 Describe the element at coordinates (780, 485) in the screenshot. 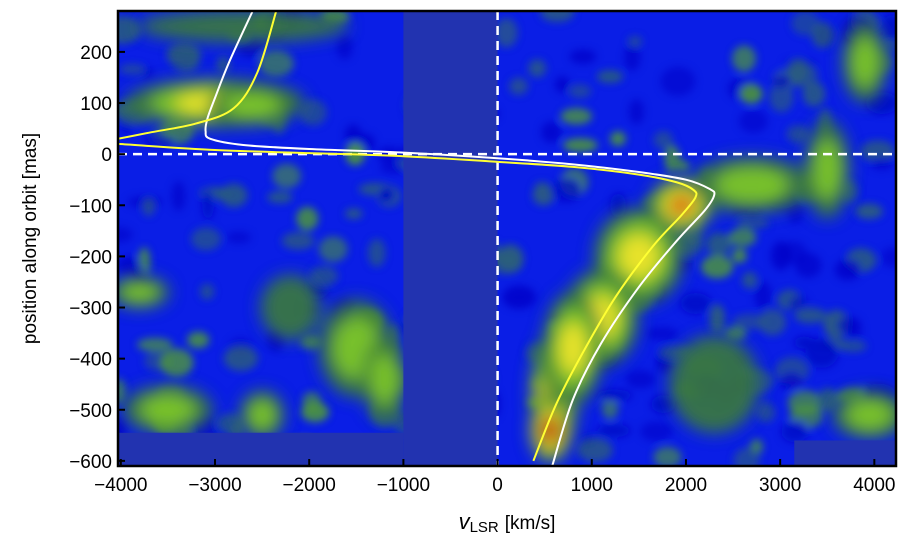

I see `x-tick-label: 3000` at that location.